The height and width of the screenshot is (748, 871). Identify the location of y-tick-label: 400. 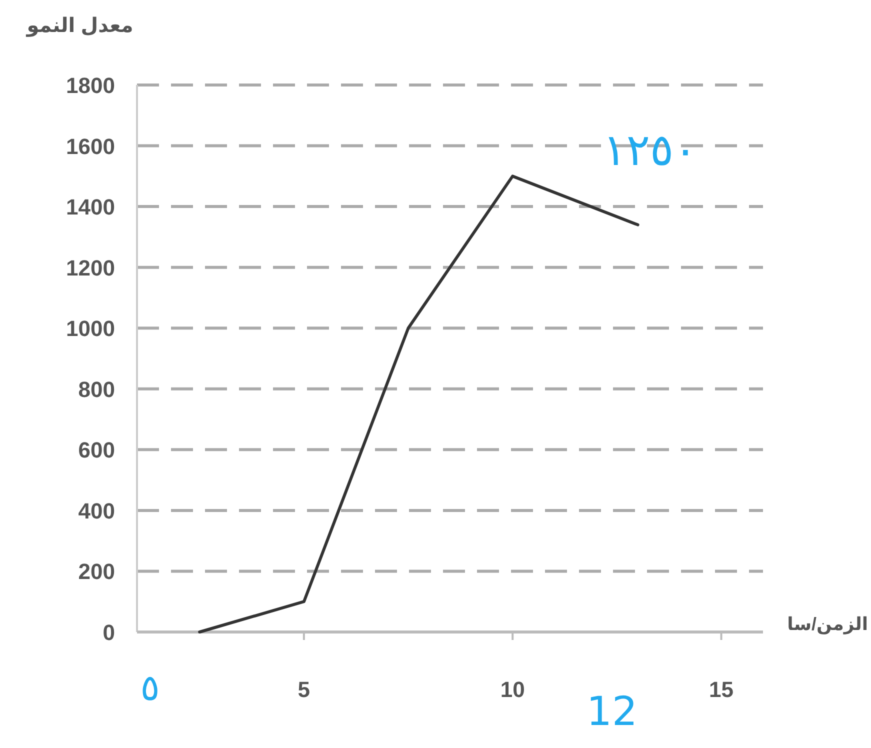
(96, 511).